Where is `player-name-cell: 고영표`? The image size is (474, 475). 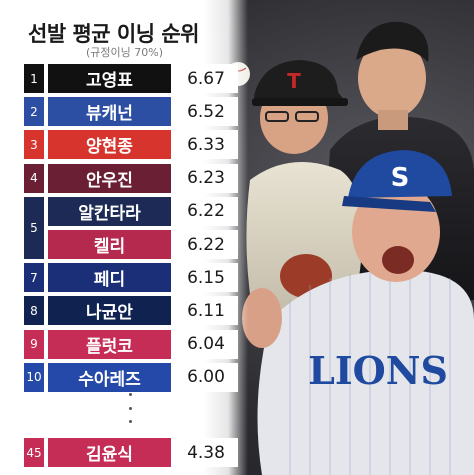
player-name-cell: 고영표 is located at coordinates (109, 78).